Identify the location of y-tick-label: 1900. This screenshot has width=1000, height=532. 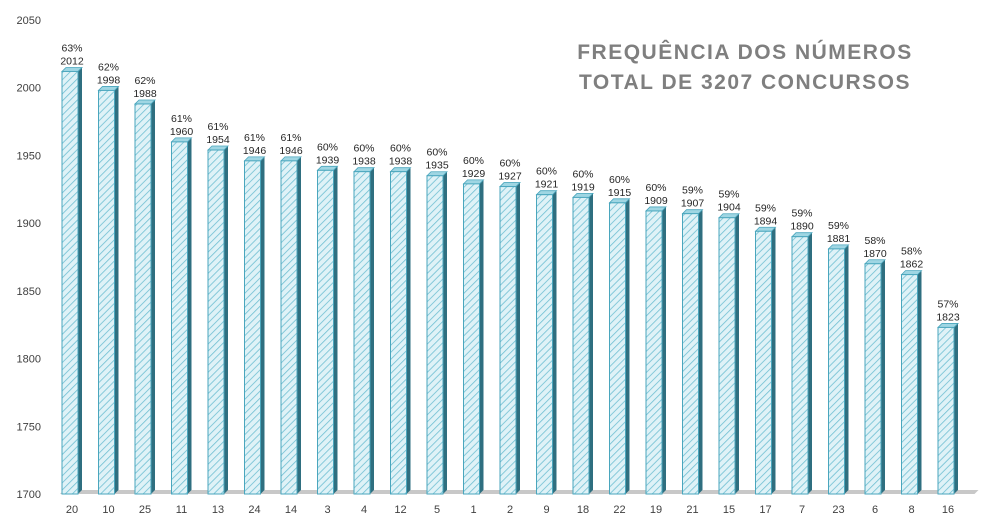
(29, 224).